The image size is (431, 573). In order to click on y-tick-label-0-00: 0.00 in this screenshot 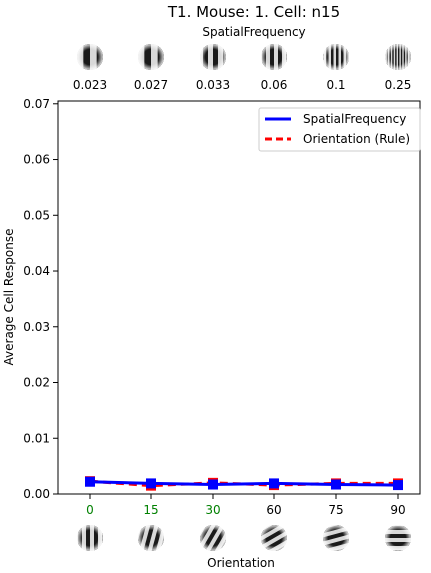, I will do `click(36, 494)`.